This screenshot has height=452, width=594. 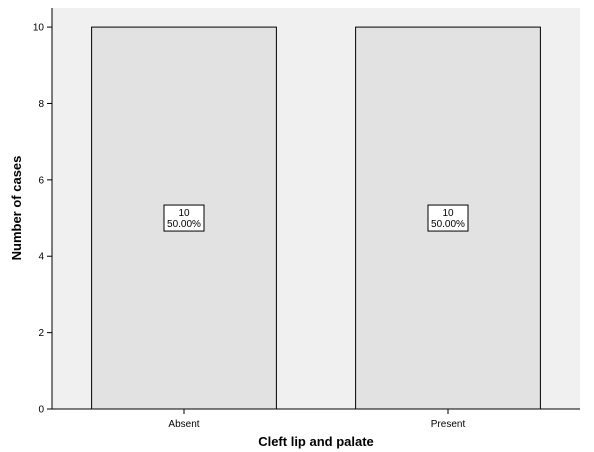 I want to click on y-tick-label: 0, so click(x=41, y=410).